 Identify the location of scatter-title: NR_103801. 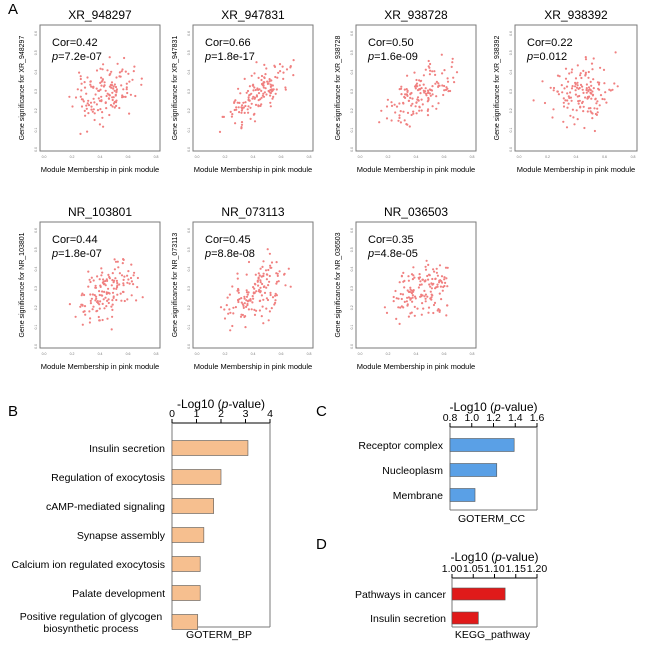
(100, 212).